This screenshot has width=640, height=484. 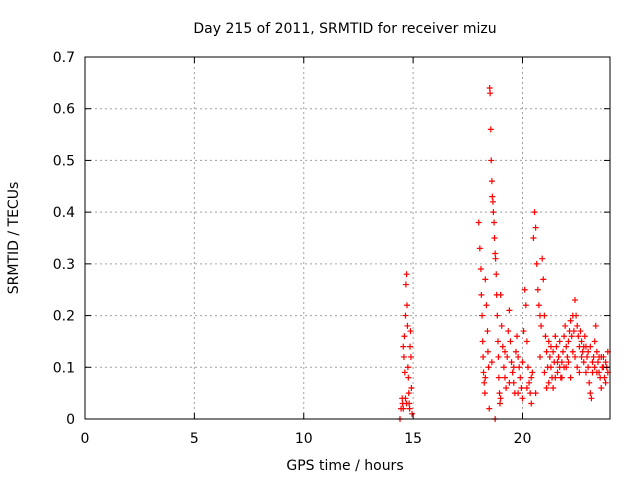 What do you see at coordinates (70, 420) in the screenshot?
I see `y-tick-label: 0` at bounding box center [70, 420].